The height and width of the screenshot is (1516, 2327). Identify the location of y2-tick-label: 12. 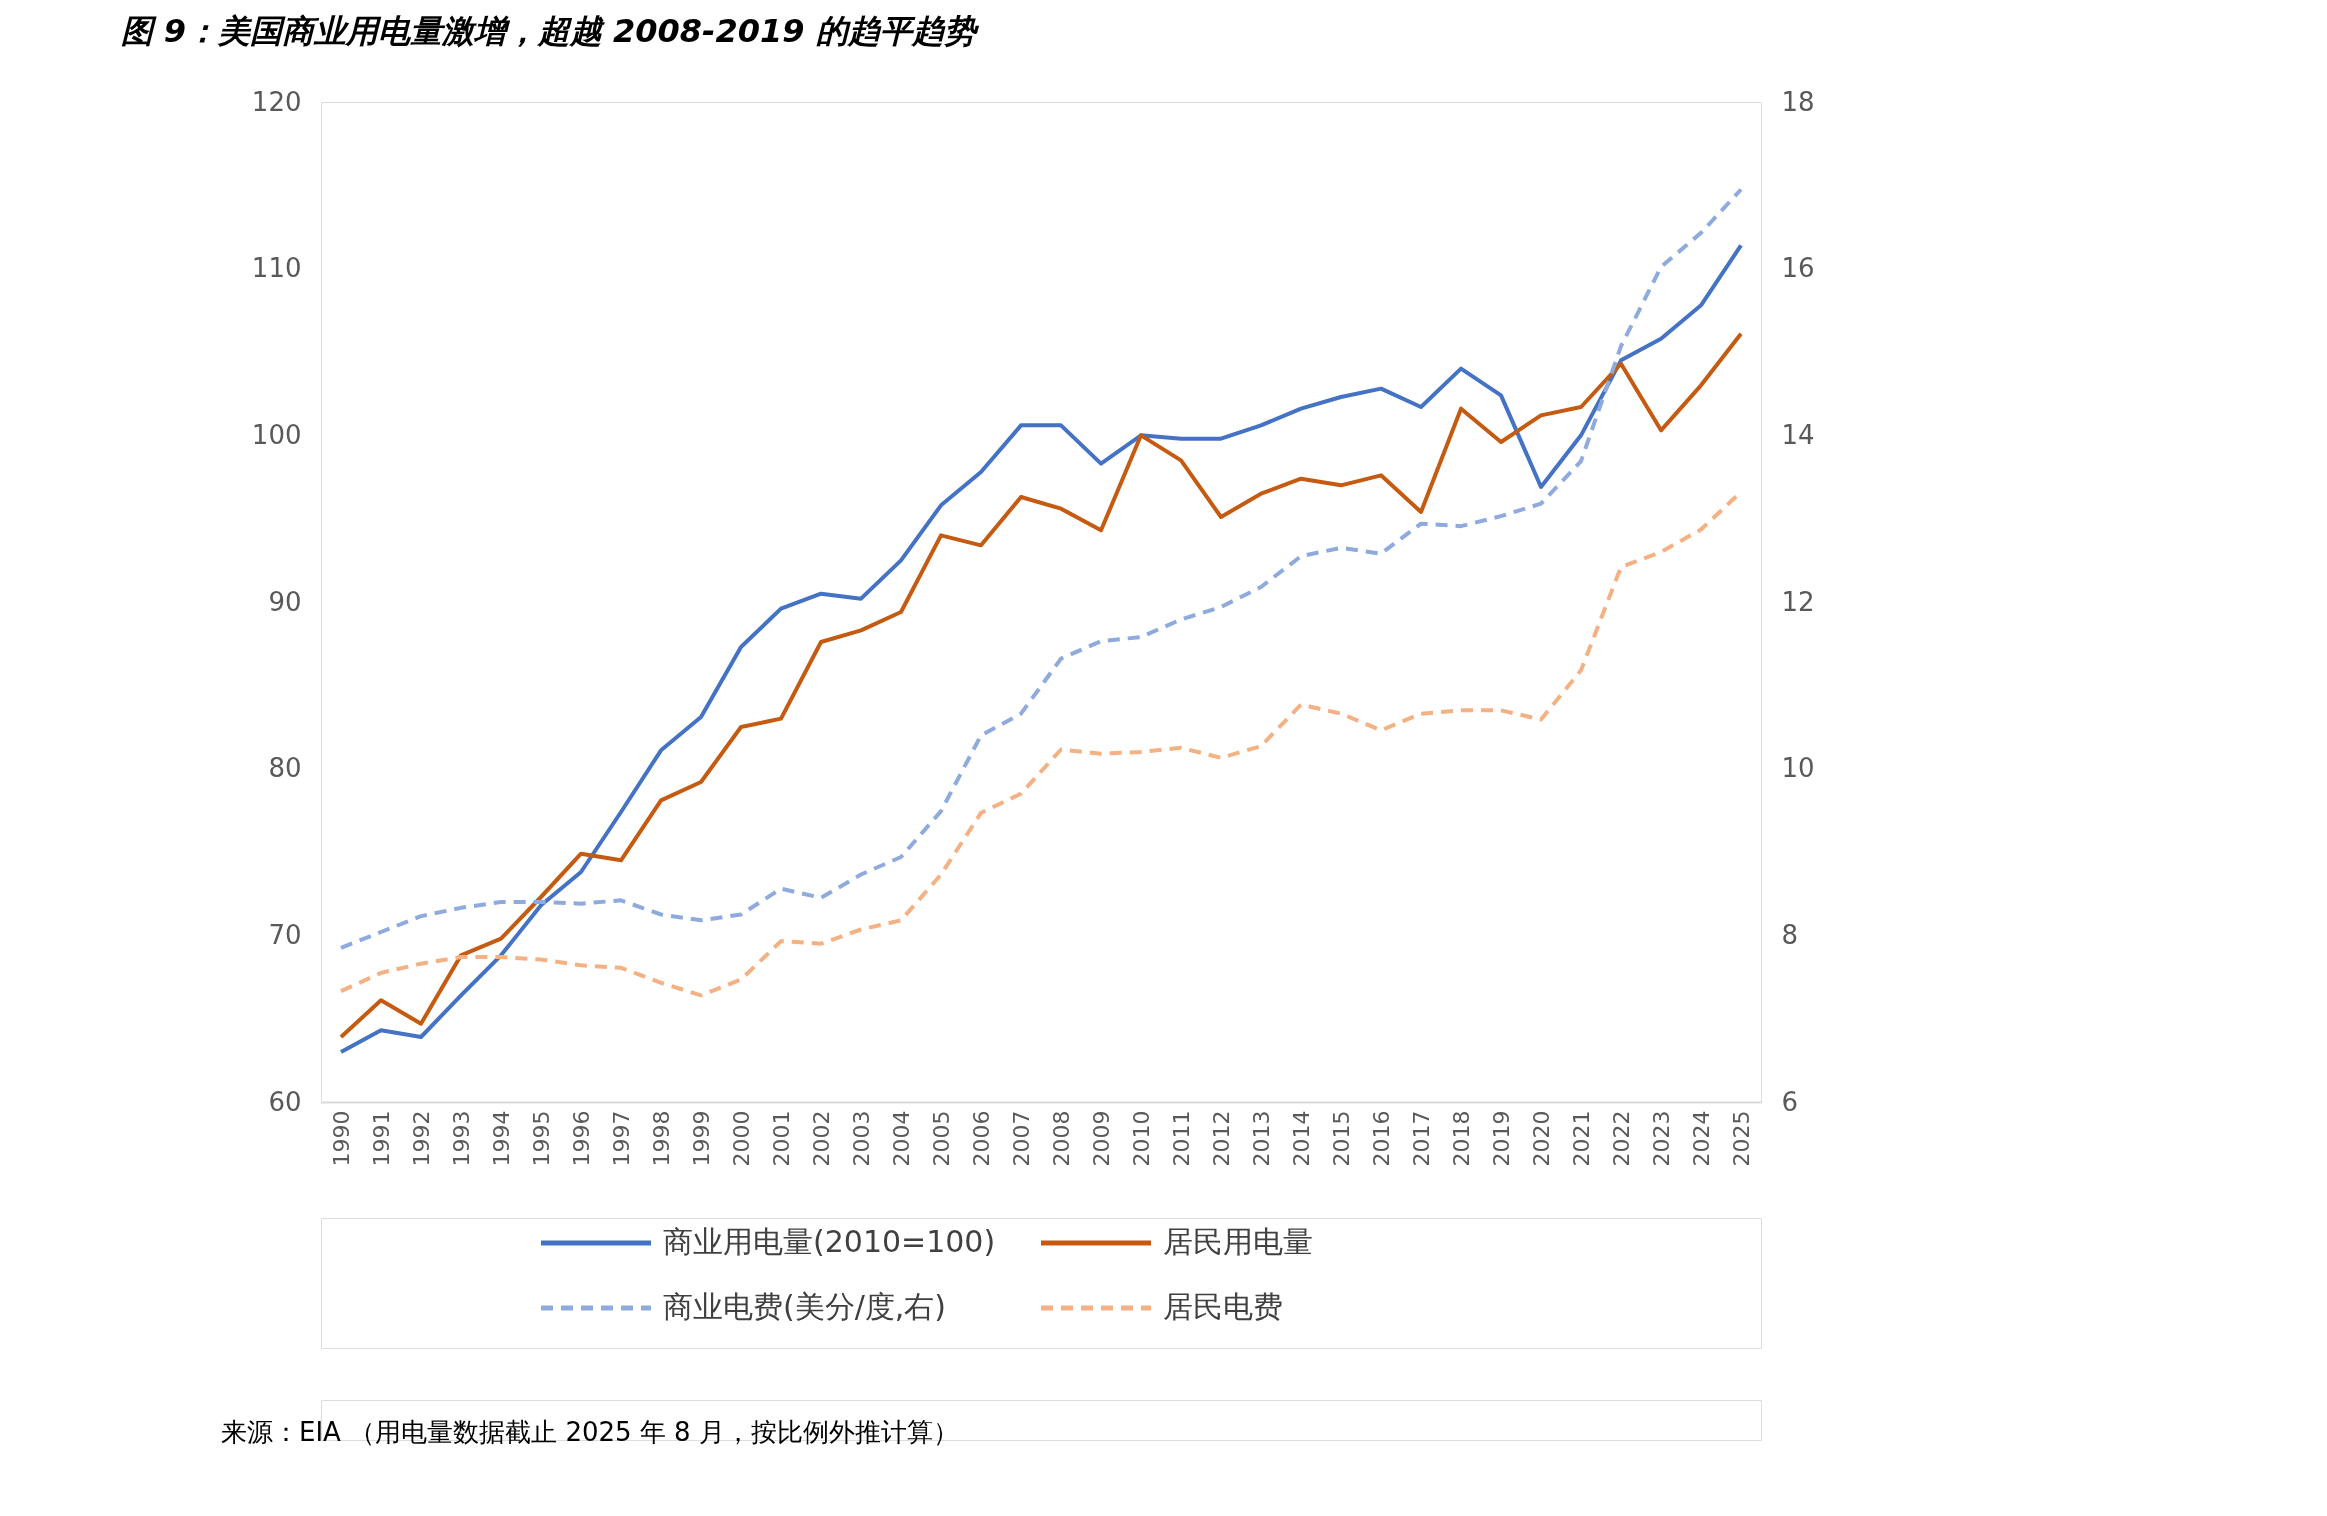
(1798, 601).